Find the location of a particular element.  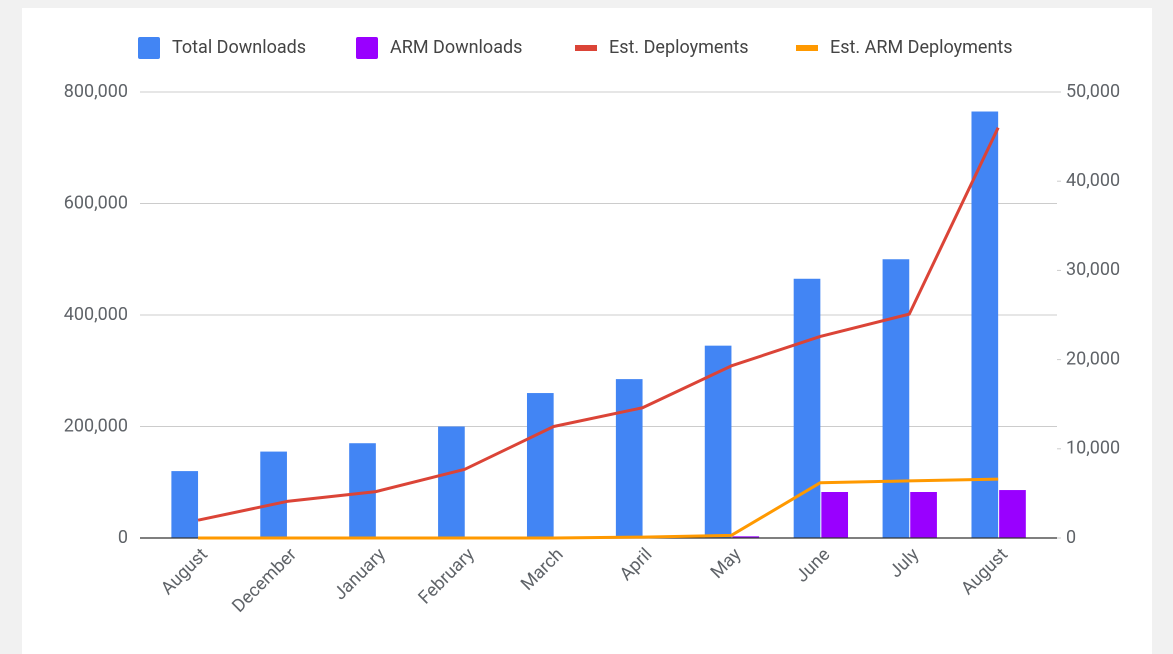

y-tick-label: 600,000 is located at coordinates (96, 202).